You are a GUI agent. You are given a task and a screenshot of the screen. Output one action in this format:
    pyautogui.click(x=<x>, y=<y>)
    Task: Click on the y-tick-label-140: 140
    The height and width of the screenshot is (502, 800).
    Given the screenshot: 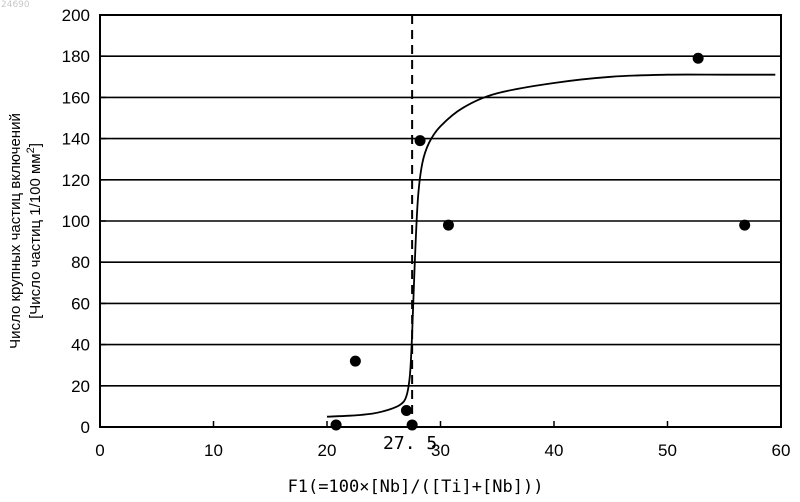 What is the action you would take?
    pyautogui.click(x=76, y=139)
    